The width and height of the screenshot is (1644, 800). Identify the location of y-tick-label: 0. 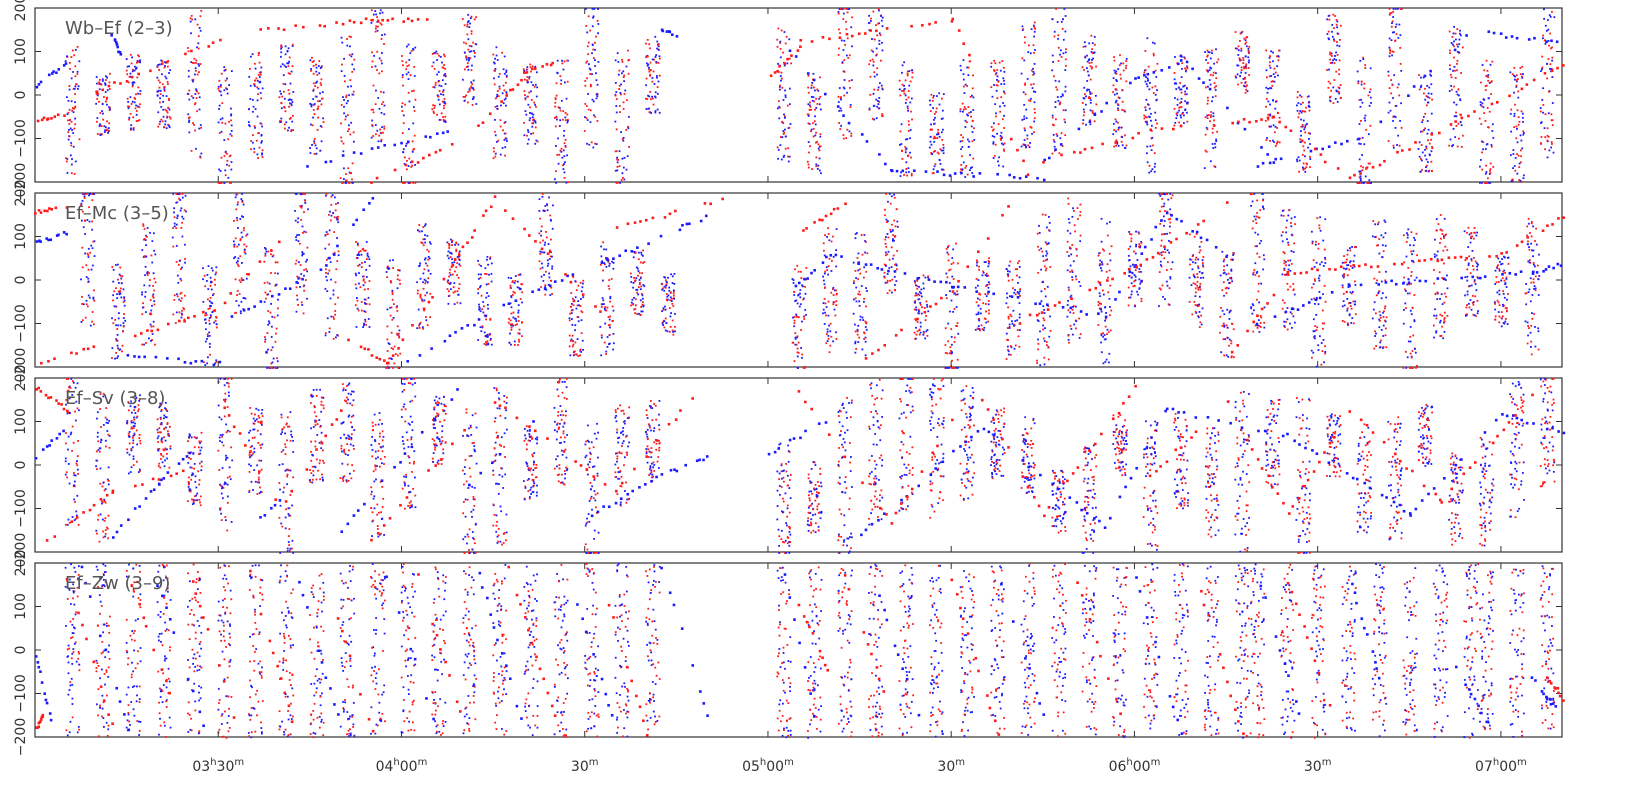
(21, 280).